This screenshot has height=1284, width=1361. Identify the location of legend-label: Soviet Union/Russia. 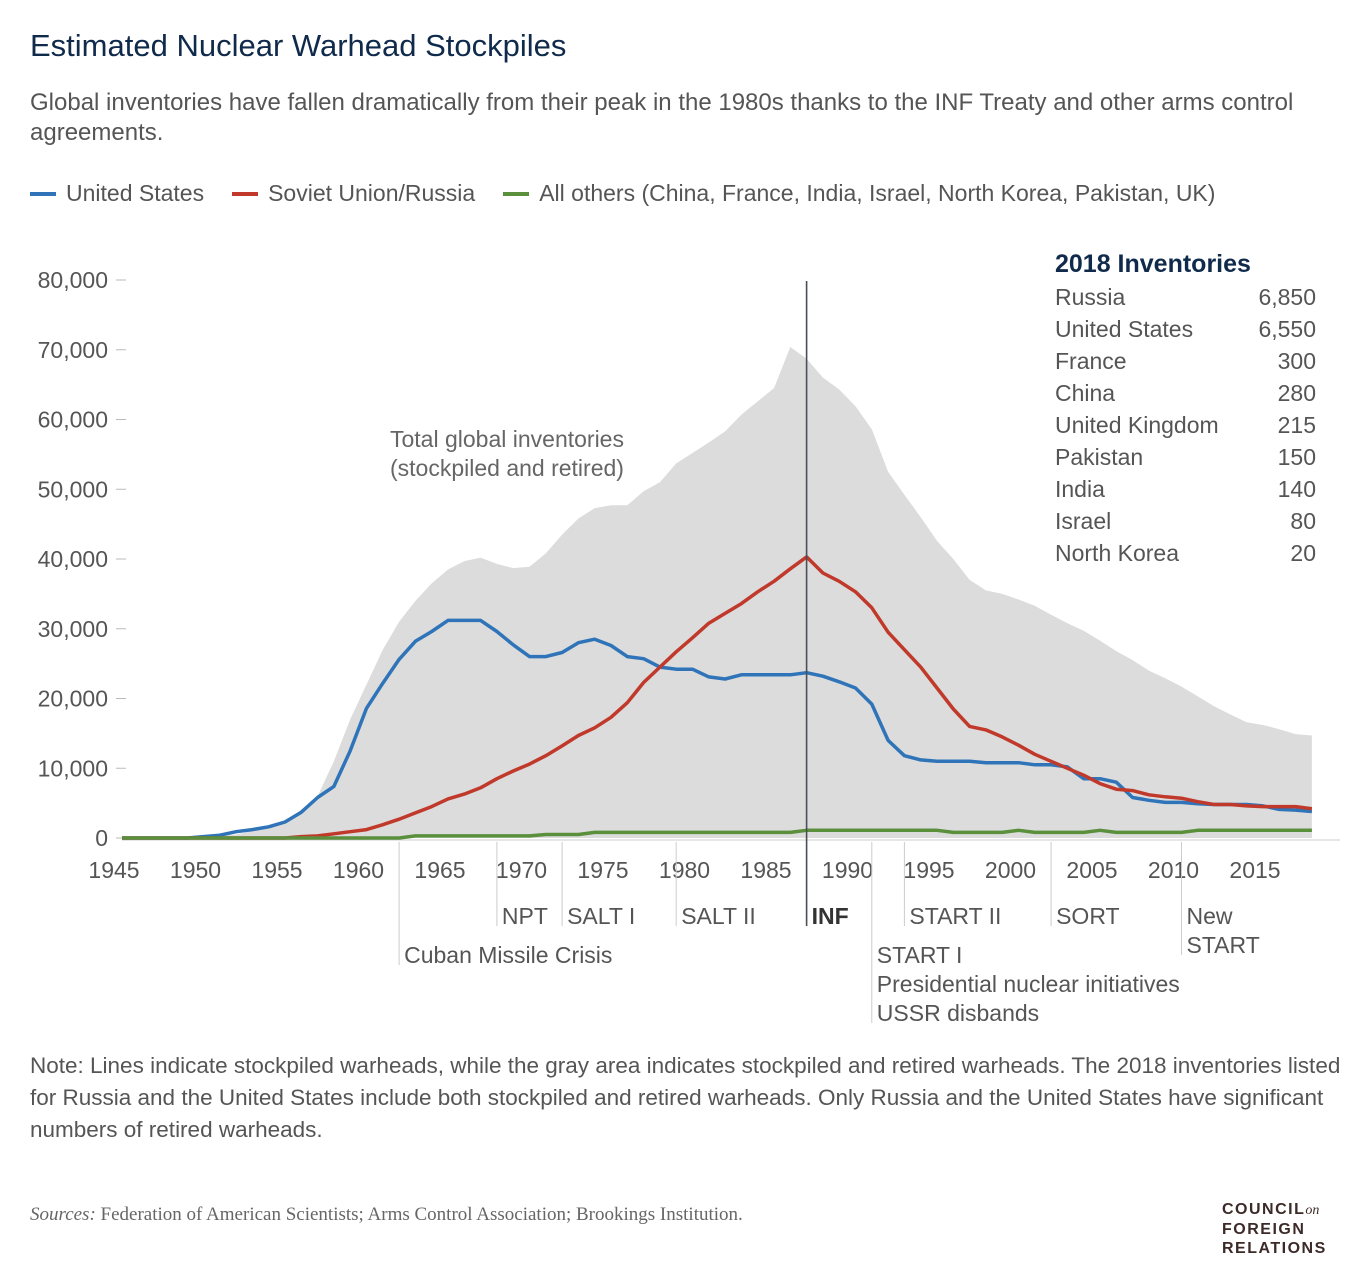
(372, 193).